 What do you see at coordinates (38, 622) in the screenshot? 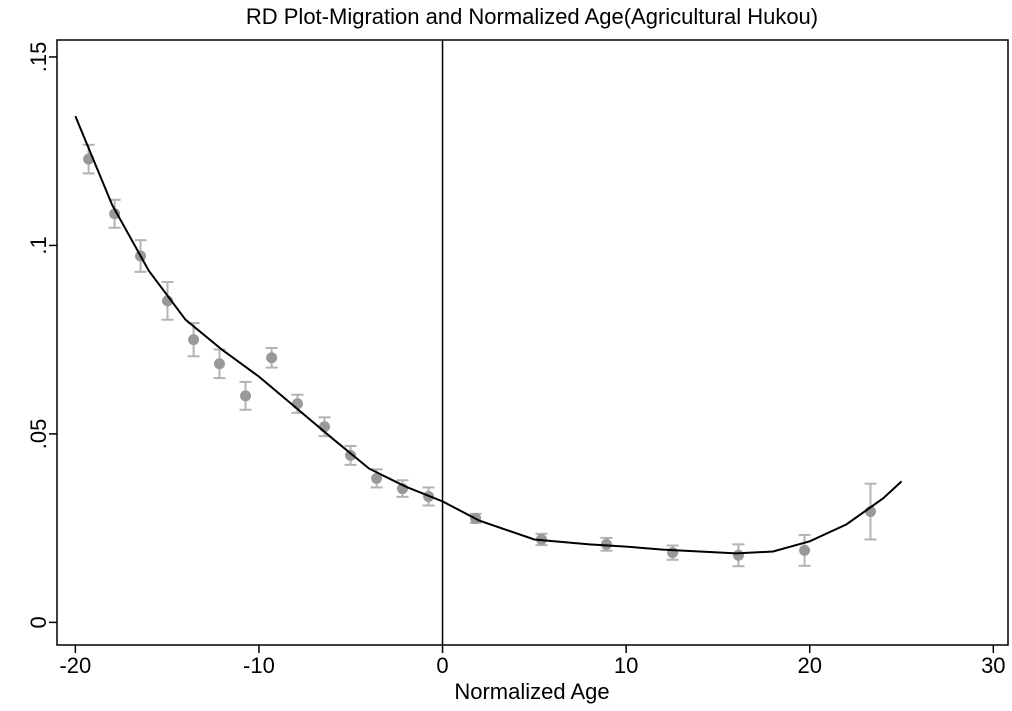
I see `y-tick-label: 0` at bounding box center [38, 622].